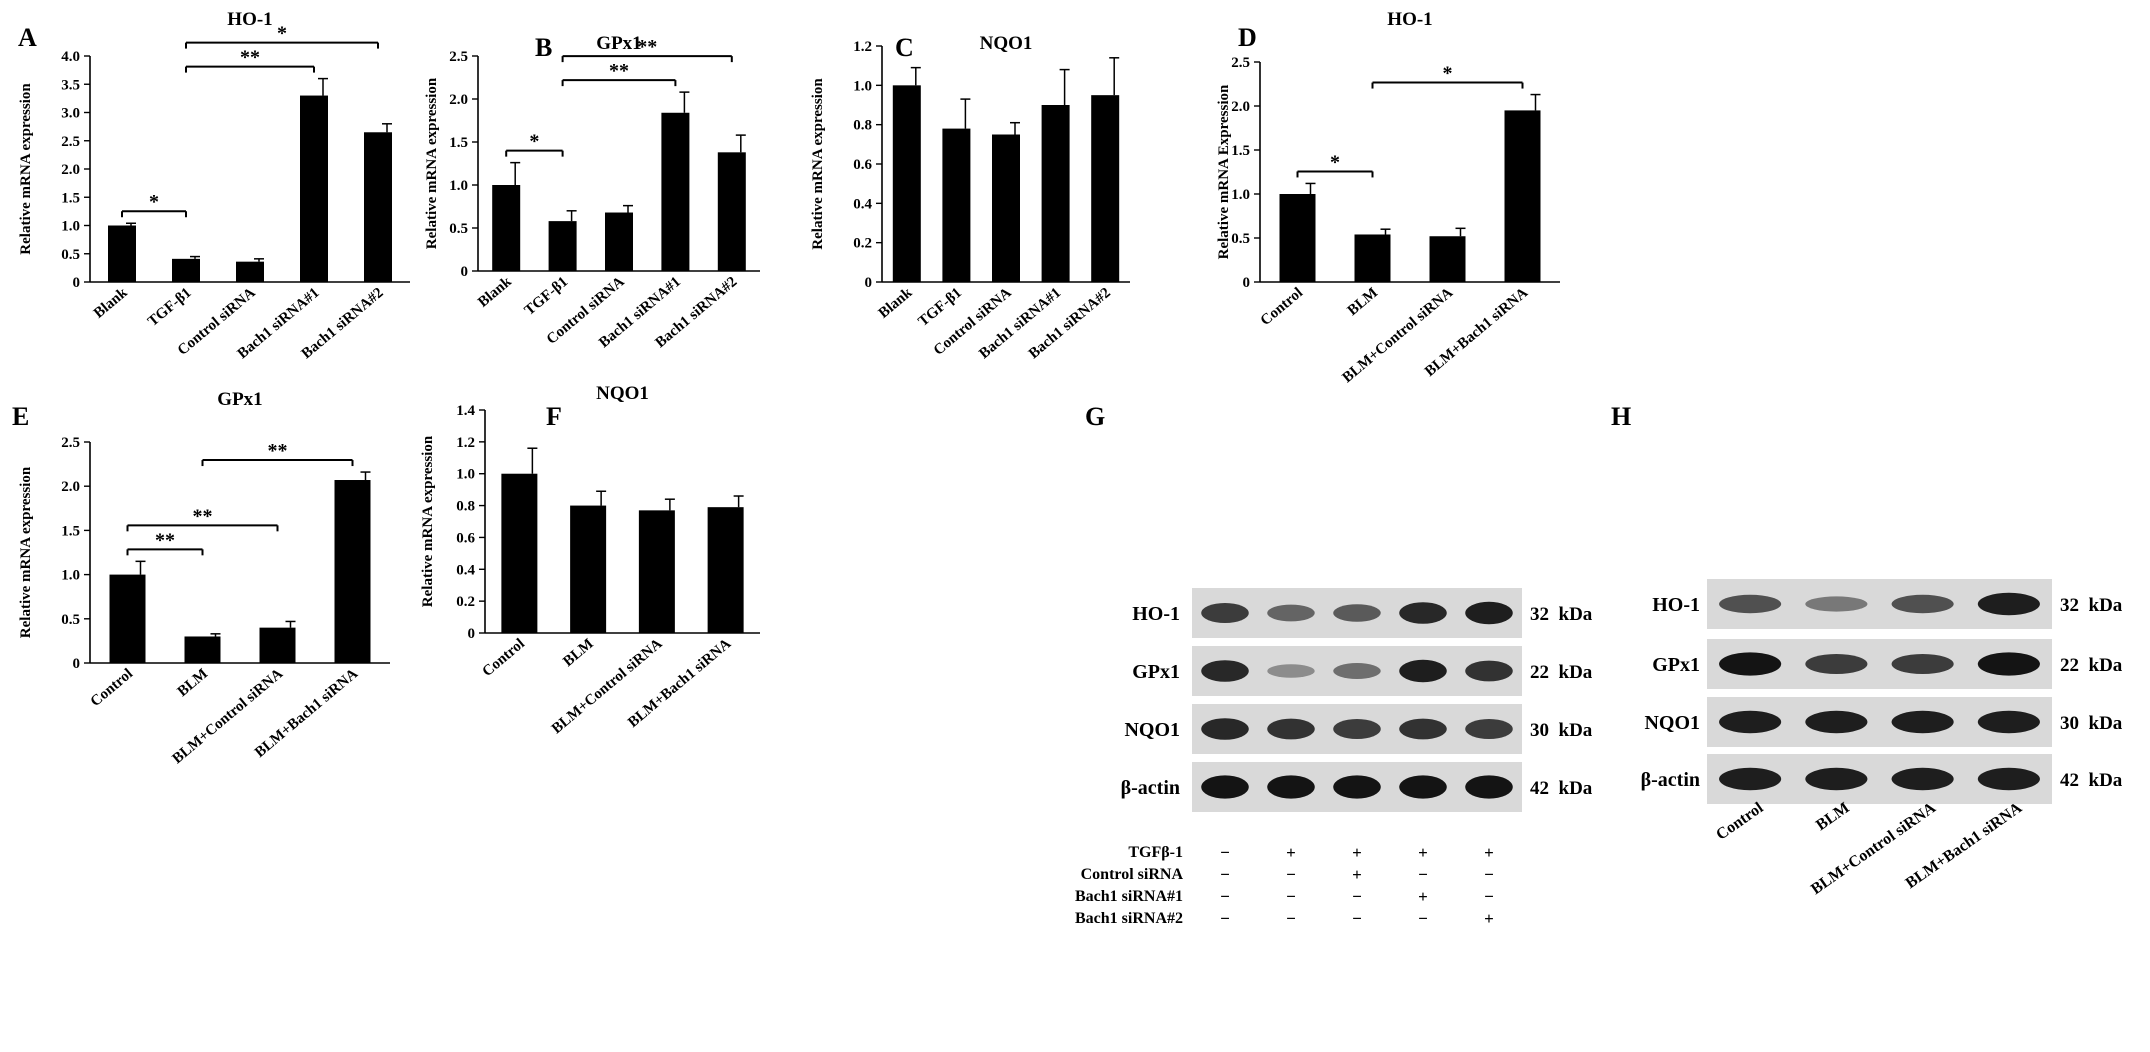 Image resolution: width=2150 pixels, height=1052 pixels. Describe the element at coordinates (465, 507) in the screenshot. I see `y-tick-label: 0.8` at that location.